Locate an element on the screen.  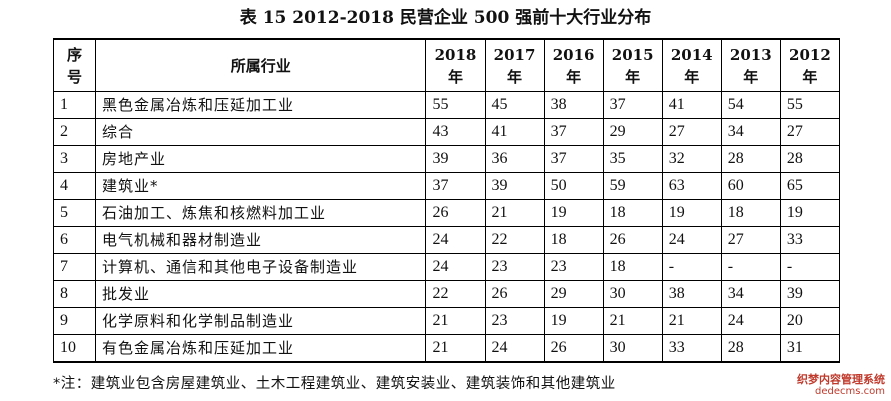
table-row: 10 有色金属冶炼和压延加工业 21 24 26 30 33 28 31 is located at coordinates (446, 348).